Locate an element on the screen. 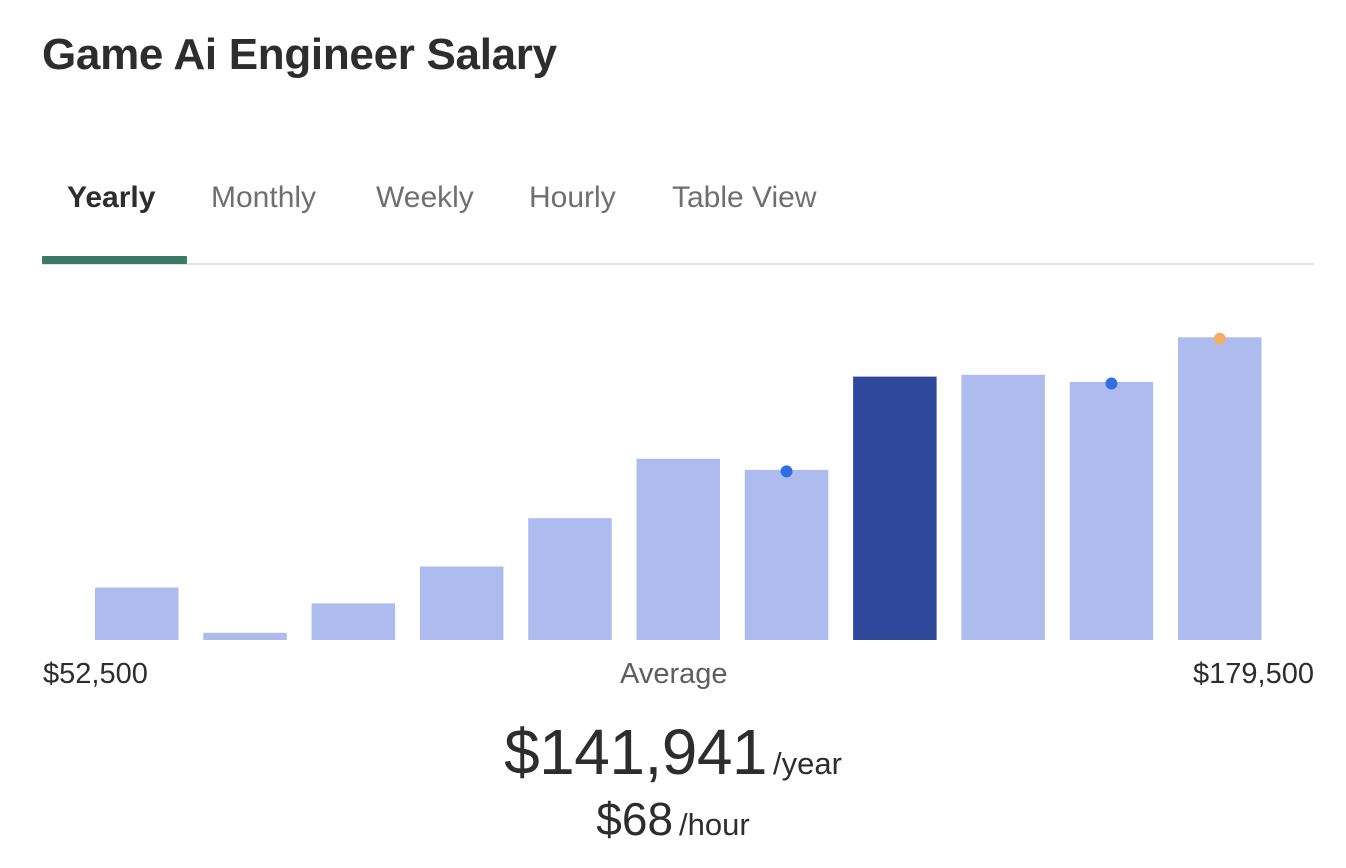 The image size is (1346, 868). yearly-salary: $141,941/year is located at coordinates (673, 752).